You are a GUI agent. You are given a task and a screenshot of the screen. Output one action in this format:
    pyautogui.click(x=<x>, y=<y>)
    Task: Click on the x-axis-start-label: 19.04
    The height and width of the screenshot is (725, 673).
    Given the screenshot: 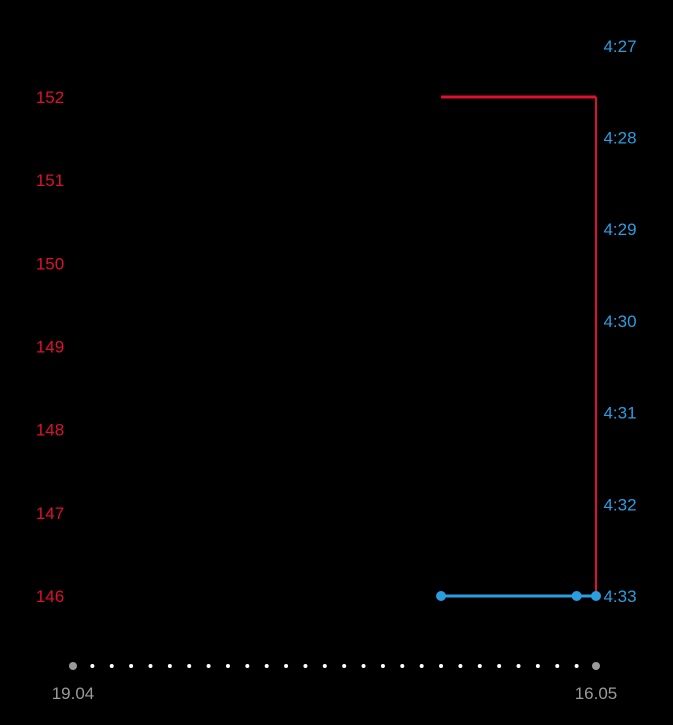 What is the action you would take?
    pyautogui.click(x=73, y=693)
    